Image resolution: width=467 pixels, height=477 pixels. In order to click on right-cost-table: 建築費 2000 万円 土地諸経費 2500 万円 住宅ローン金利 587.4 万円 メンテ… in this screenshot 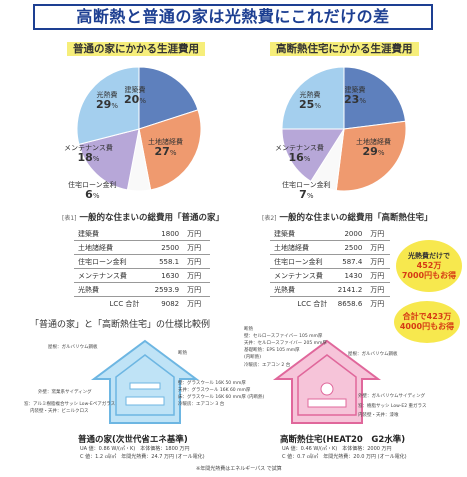, I will do `click(330, 268)`.